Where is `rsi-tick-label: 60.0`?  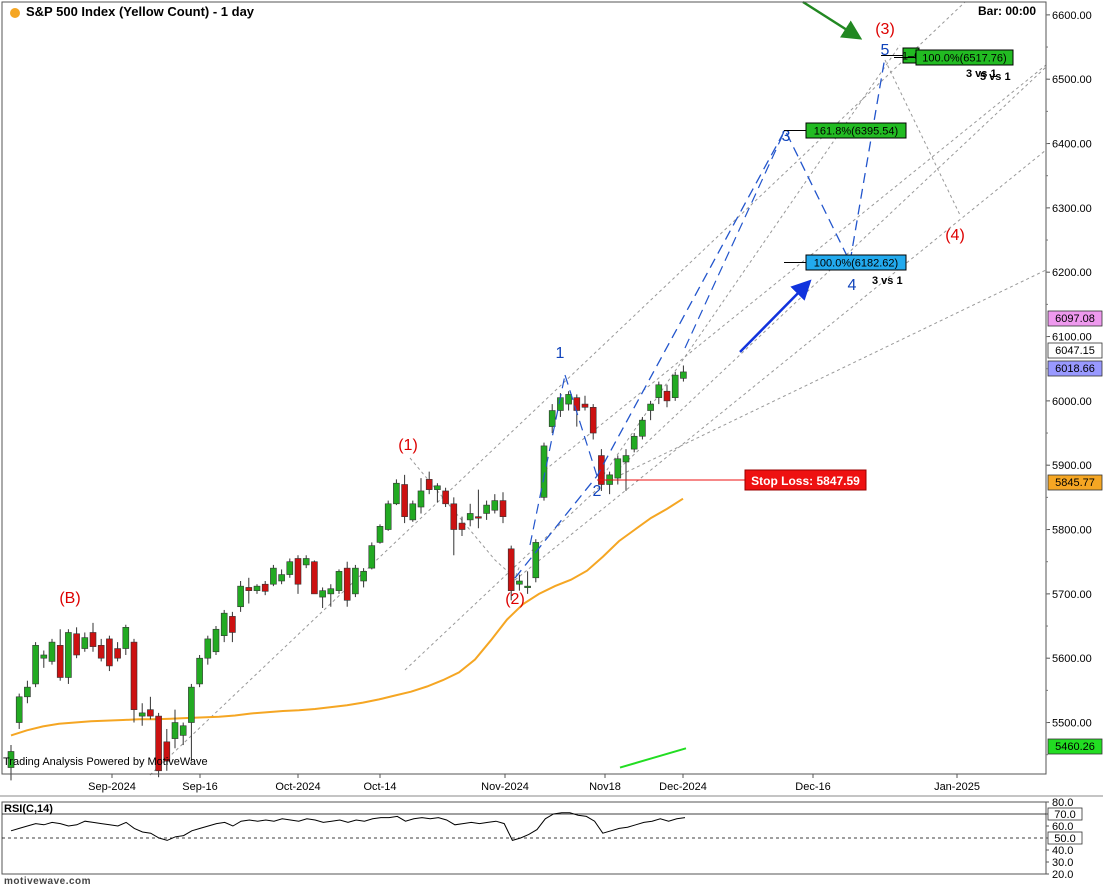
rsi-tick-label: 60.0 is located at coordinates (1062, 827).